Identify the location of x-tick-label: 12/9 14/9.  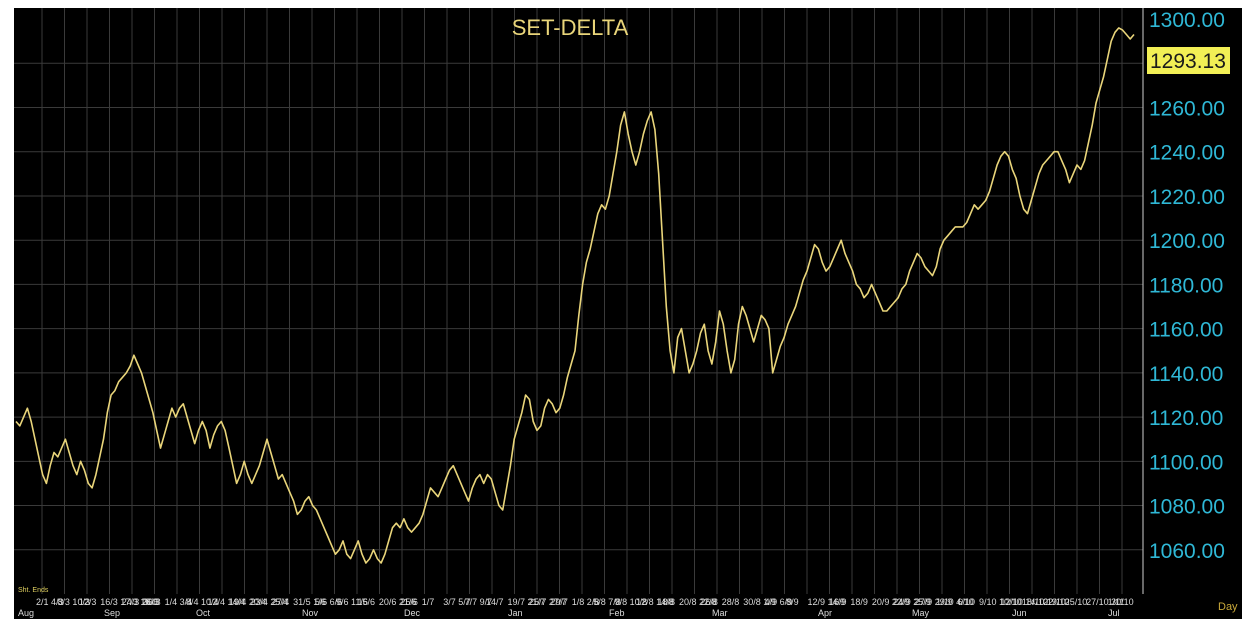
(827, 602).